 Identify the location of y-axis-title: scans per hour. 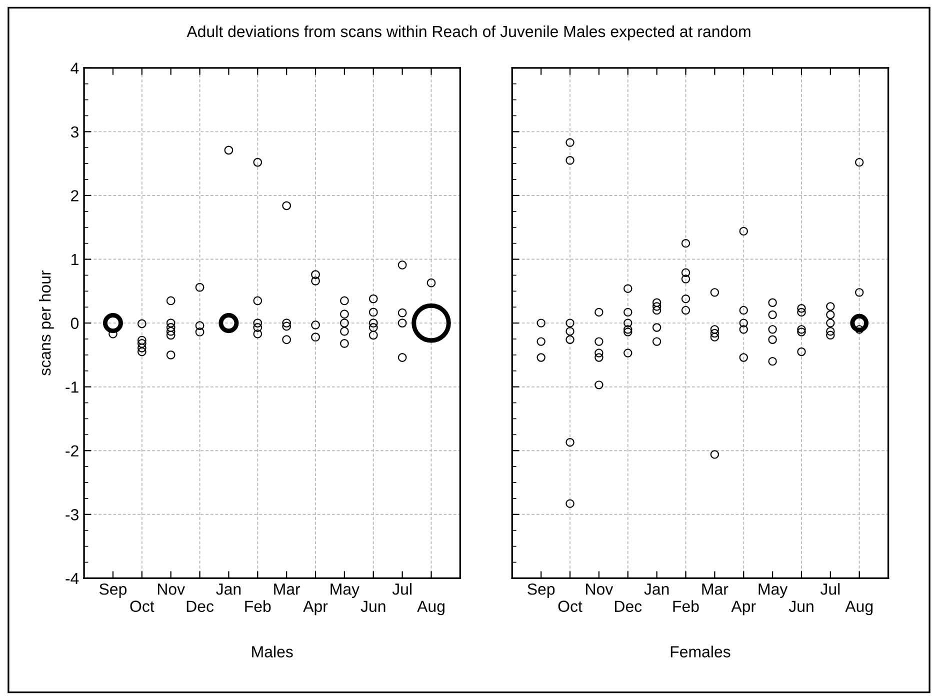
(46, 323).